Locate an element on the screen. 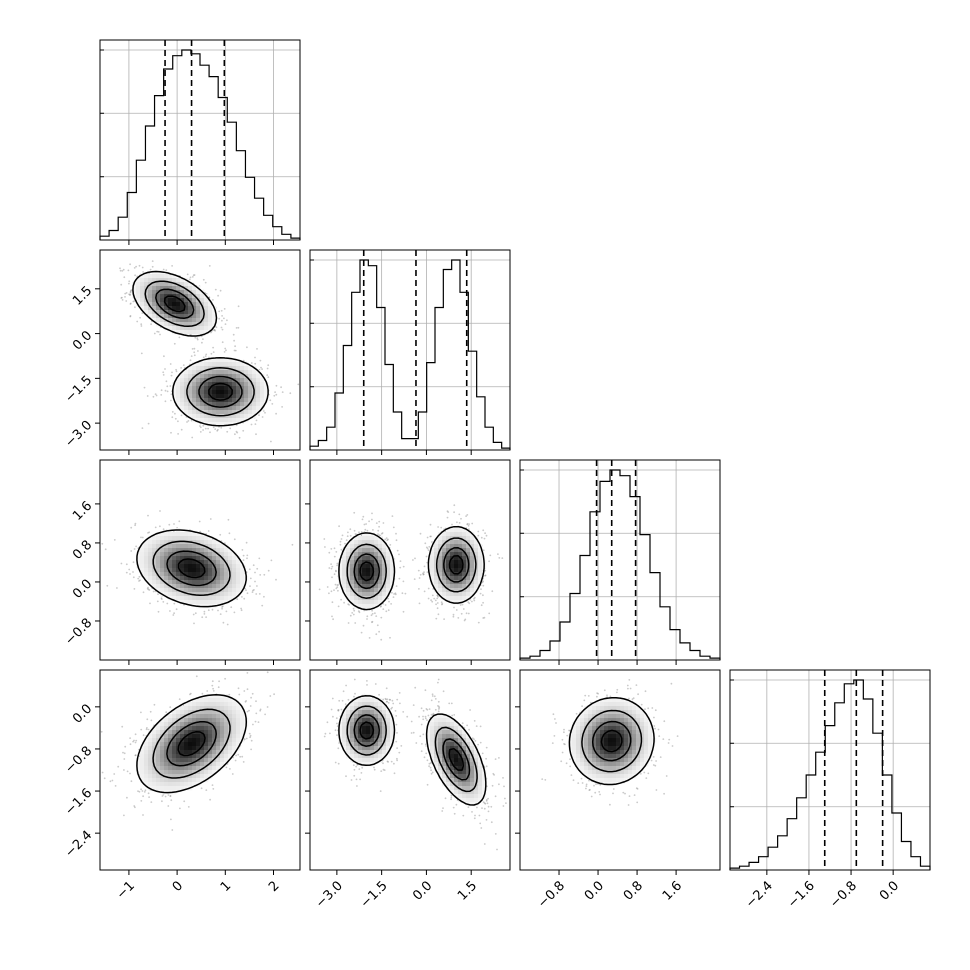 The image size is (970, 970). contour-level is located at coordinates (191, 568).